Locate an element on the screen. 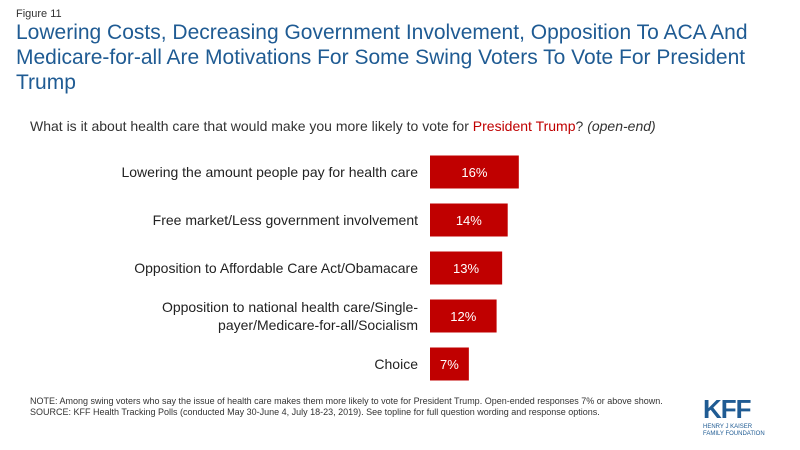 The height and width of the screenshot is (450, 800). logo-wordmark: KFF is located at coordinates (727, 409).